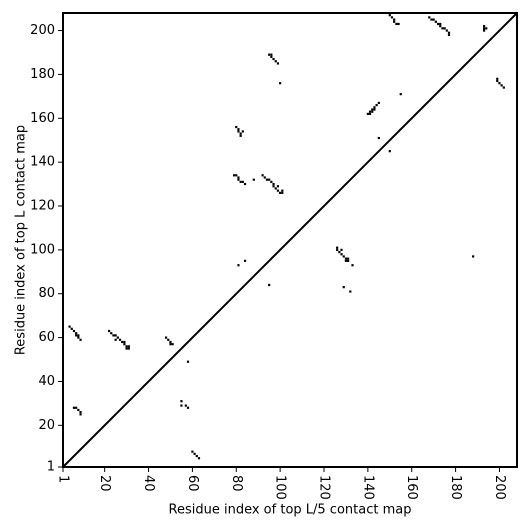 This screenshot has height=531, width=531. What do you see at coordinates (455, 487) in the screenshot?
I see `x-tick-label: 180` at bounding box center [455, 487].